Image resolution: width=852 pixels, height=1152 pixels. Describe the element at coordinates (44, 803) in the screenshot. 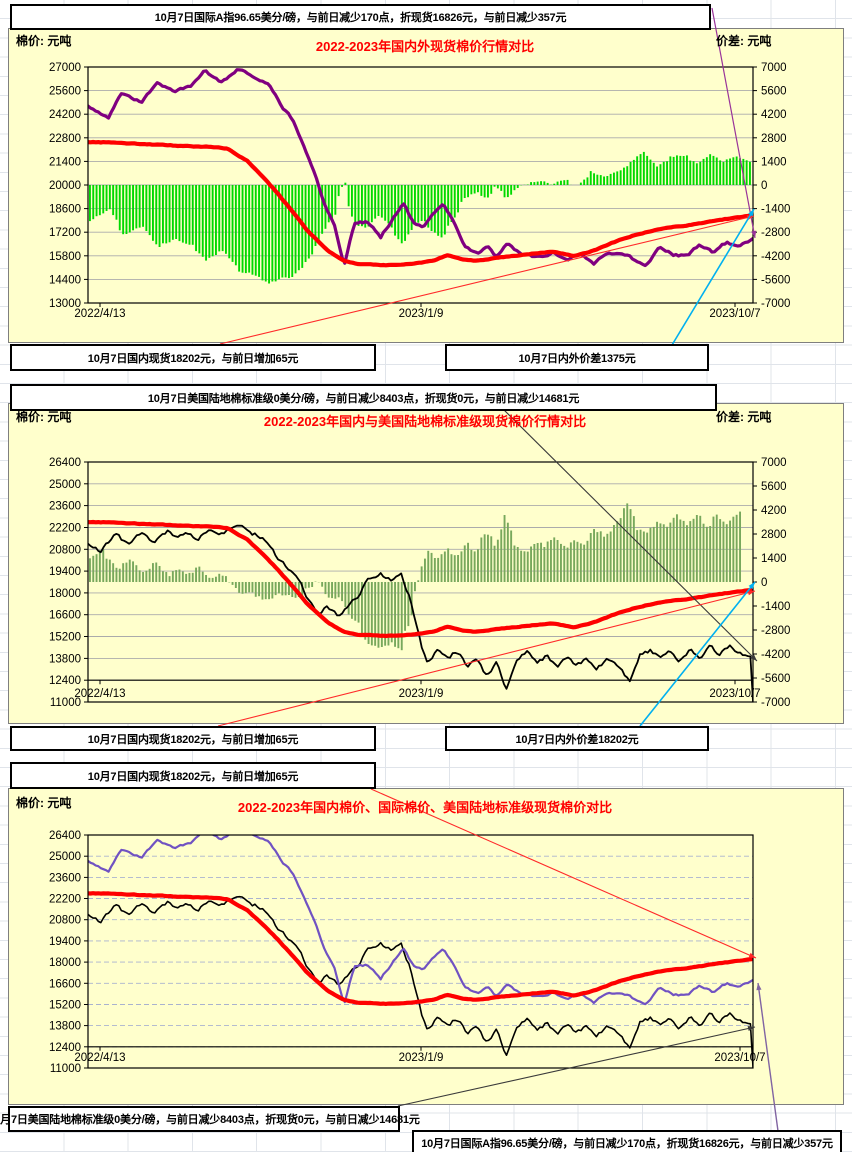

I see `chart3-left-axis-unit: 棉价: 元吨` at that location.